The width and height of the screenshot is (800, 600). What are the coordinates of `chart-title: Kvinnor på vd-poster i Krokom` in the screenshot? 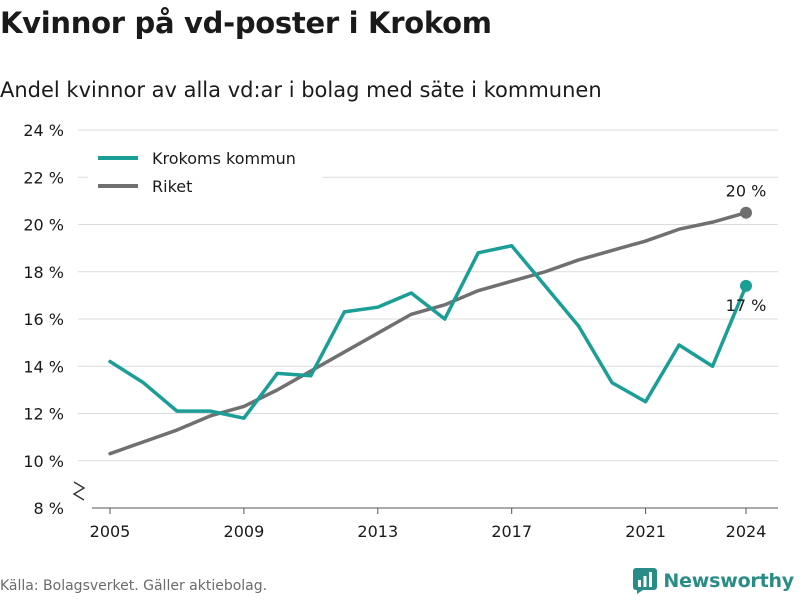 It's located at (246, 23).